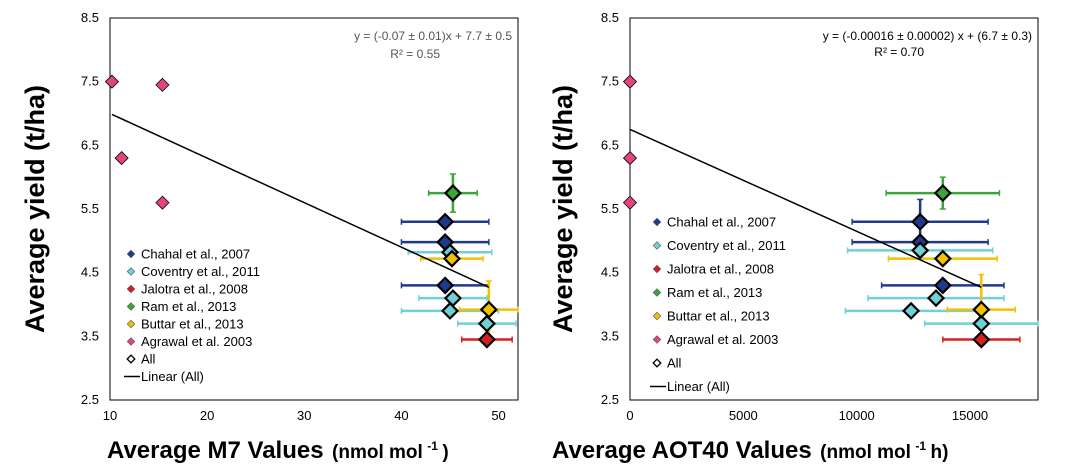 The width and height of the screenshot is (1072, 464). Describe the element at coordinates (445, 452) in the screenshot. I see `x-axis-unit-close: )` at that location.